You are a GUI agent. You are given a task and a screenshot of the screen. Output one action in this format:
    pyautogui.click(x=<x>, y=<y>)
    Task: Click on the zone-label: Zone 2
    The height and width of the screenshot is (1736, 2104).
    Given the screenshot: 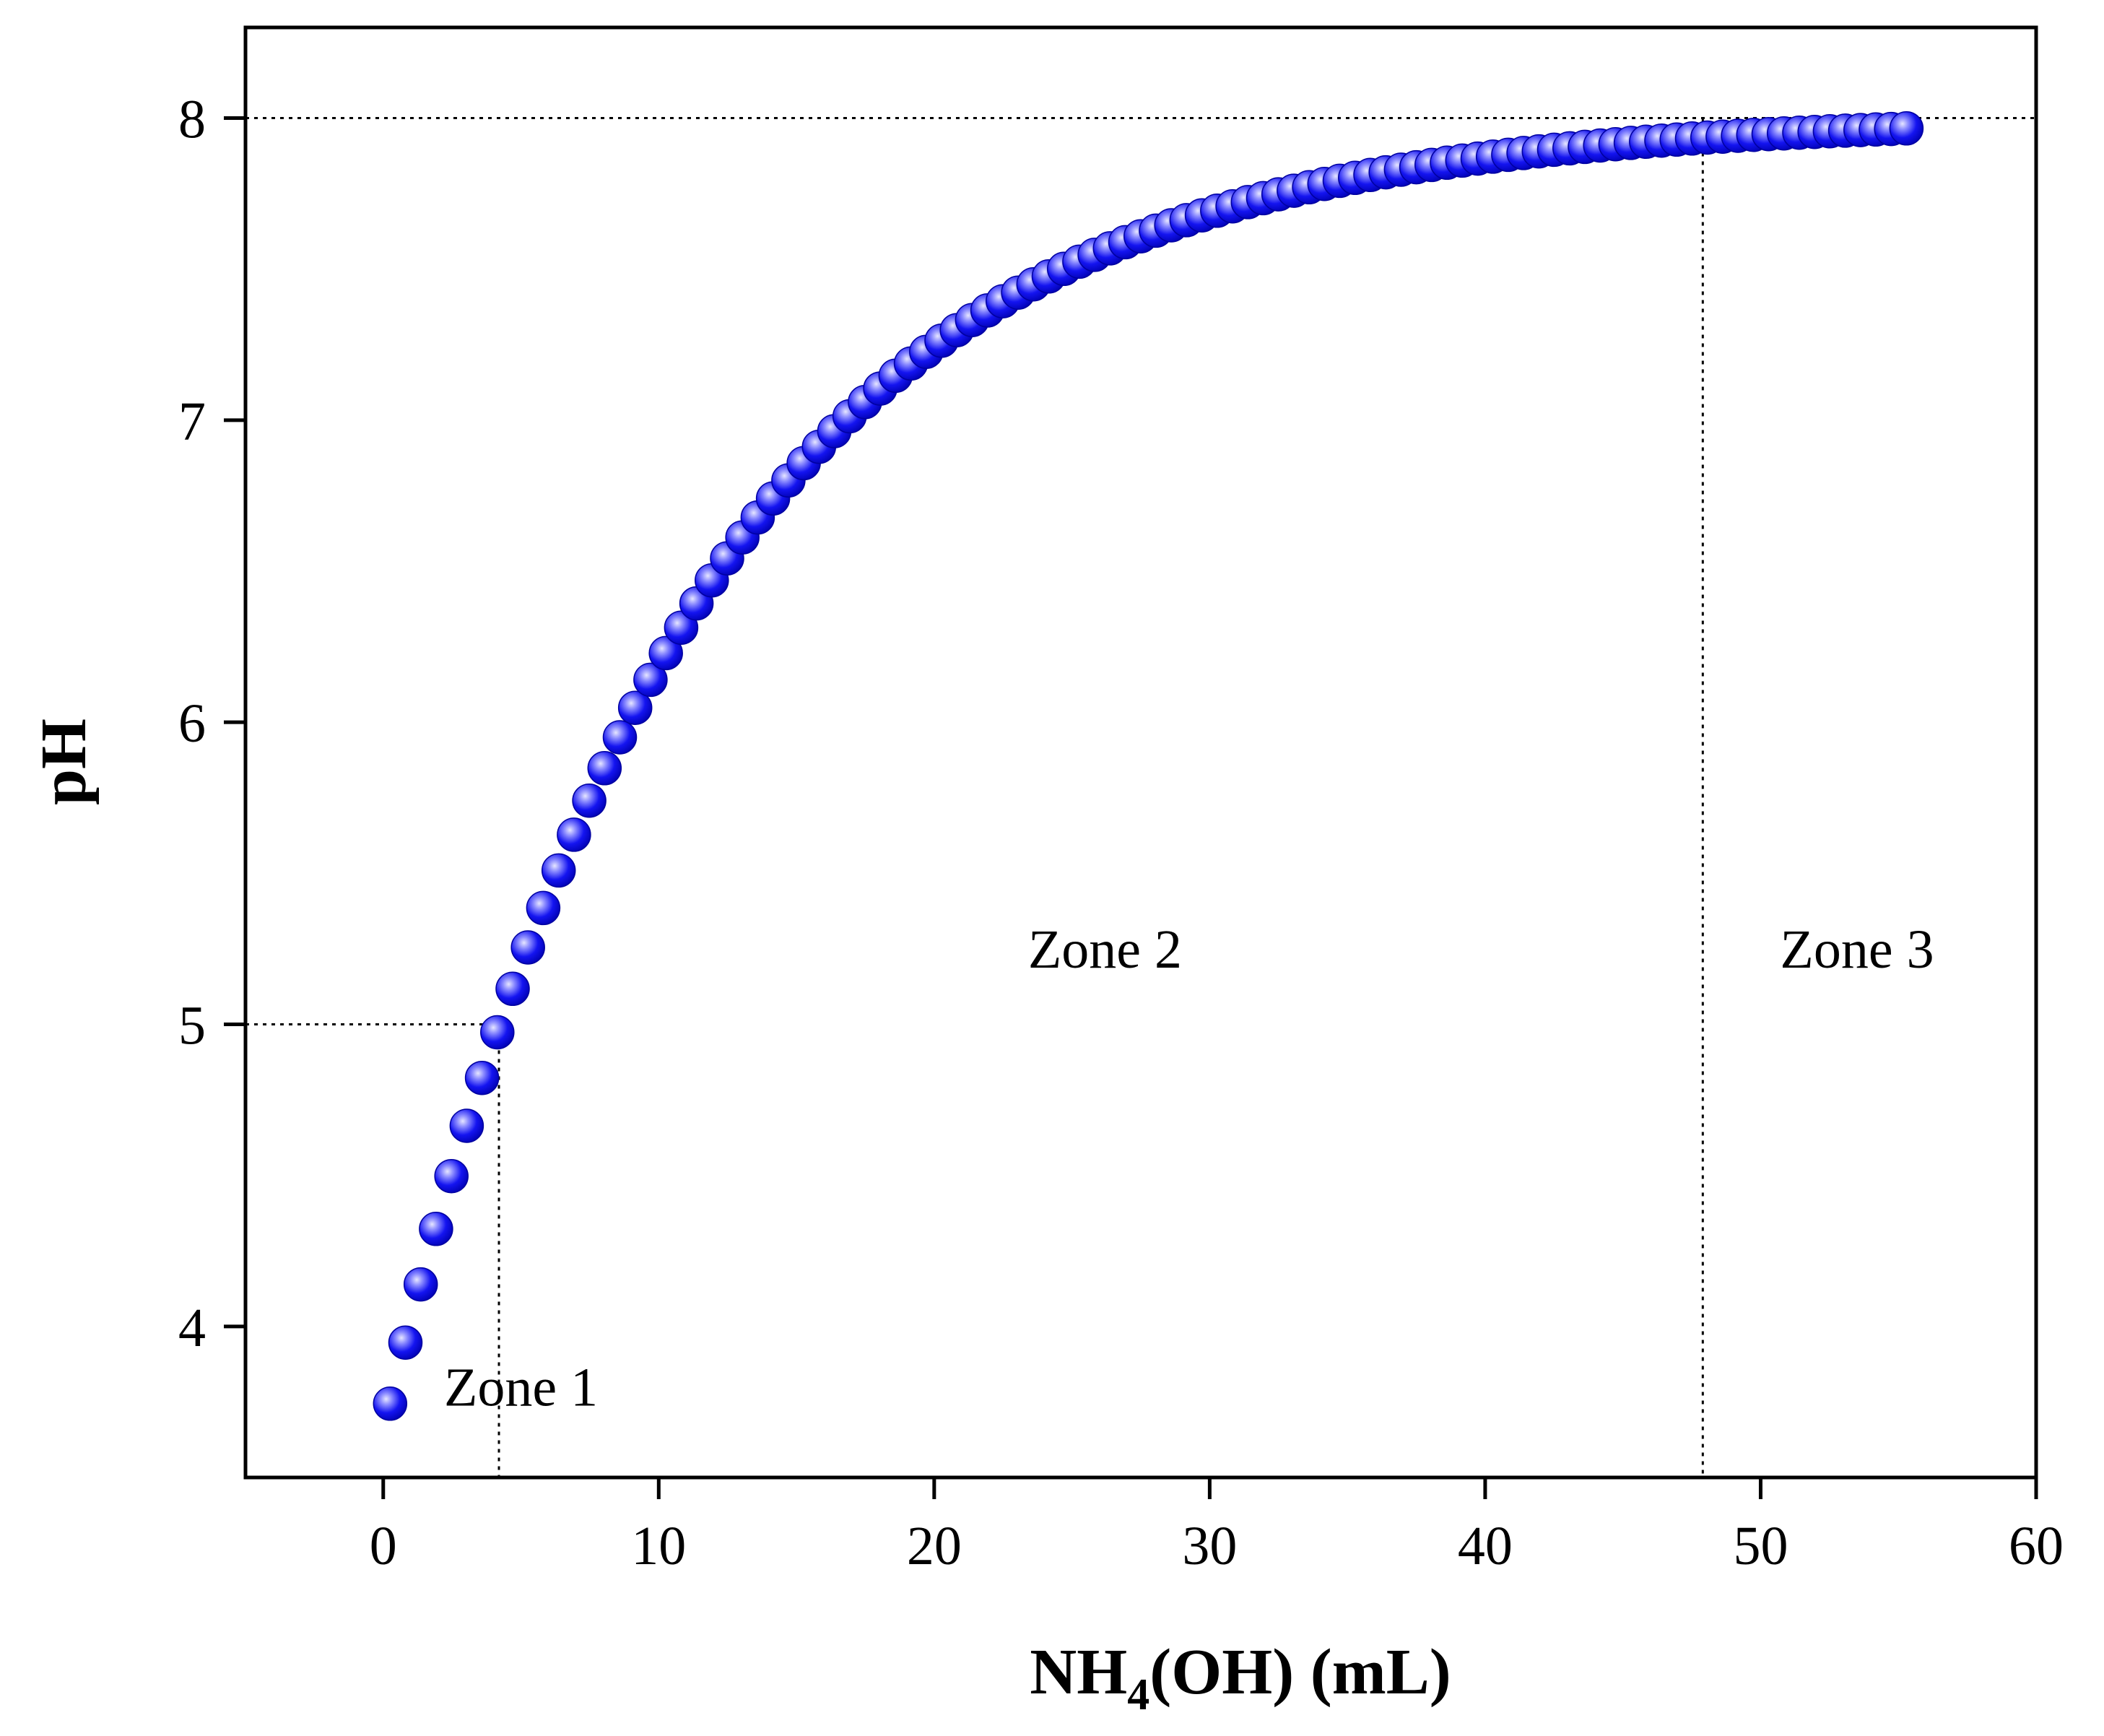 What is the action you would take?
    pyautogui.click(x=1105, y=949)
    